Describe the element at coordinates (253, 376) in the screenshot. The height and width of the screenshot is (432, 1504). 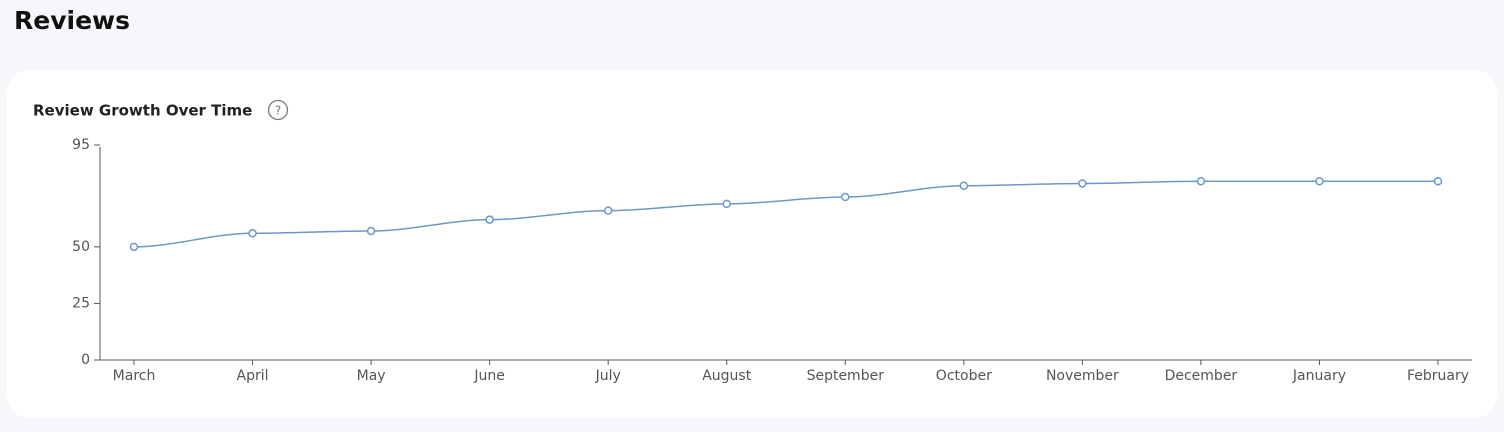
I see `x-tick-label: April` at that location.